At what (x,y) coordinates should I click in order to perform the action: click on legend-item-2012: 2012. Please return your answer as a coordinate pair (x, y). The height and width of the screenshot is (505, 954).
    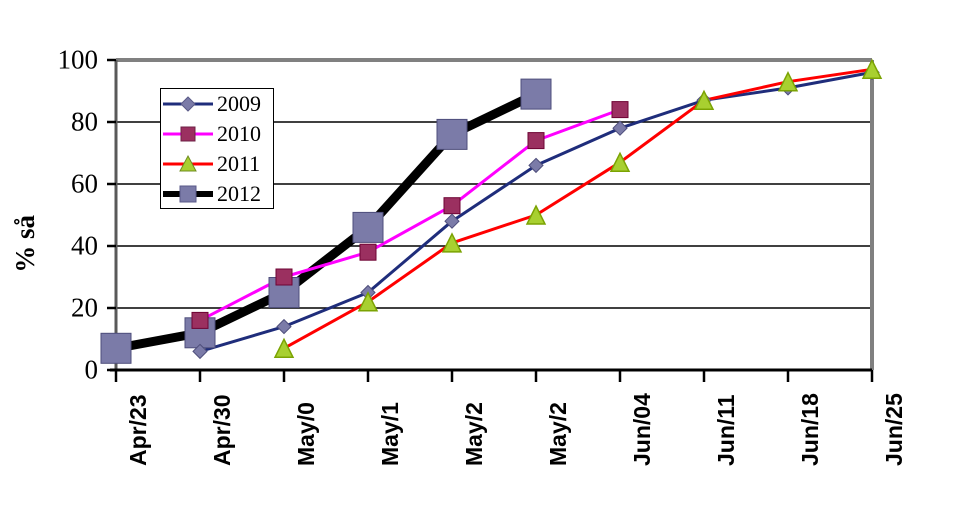
    Looking at the image, I should click on (217, 194).